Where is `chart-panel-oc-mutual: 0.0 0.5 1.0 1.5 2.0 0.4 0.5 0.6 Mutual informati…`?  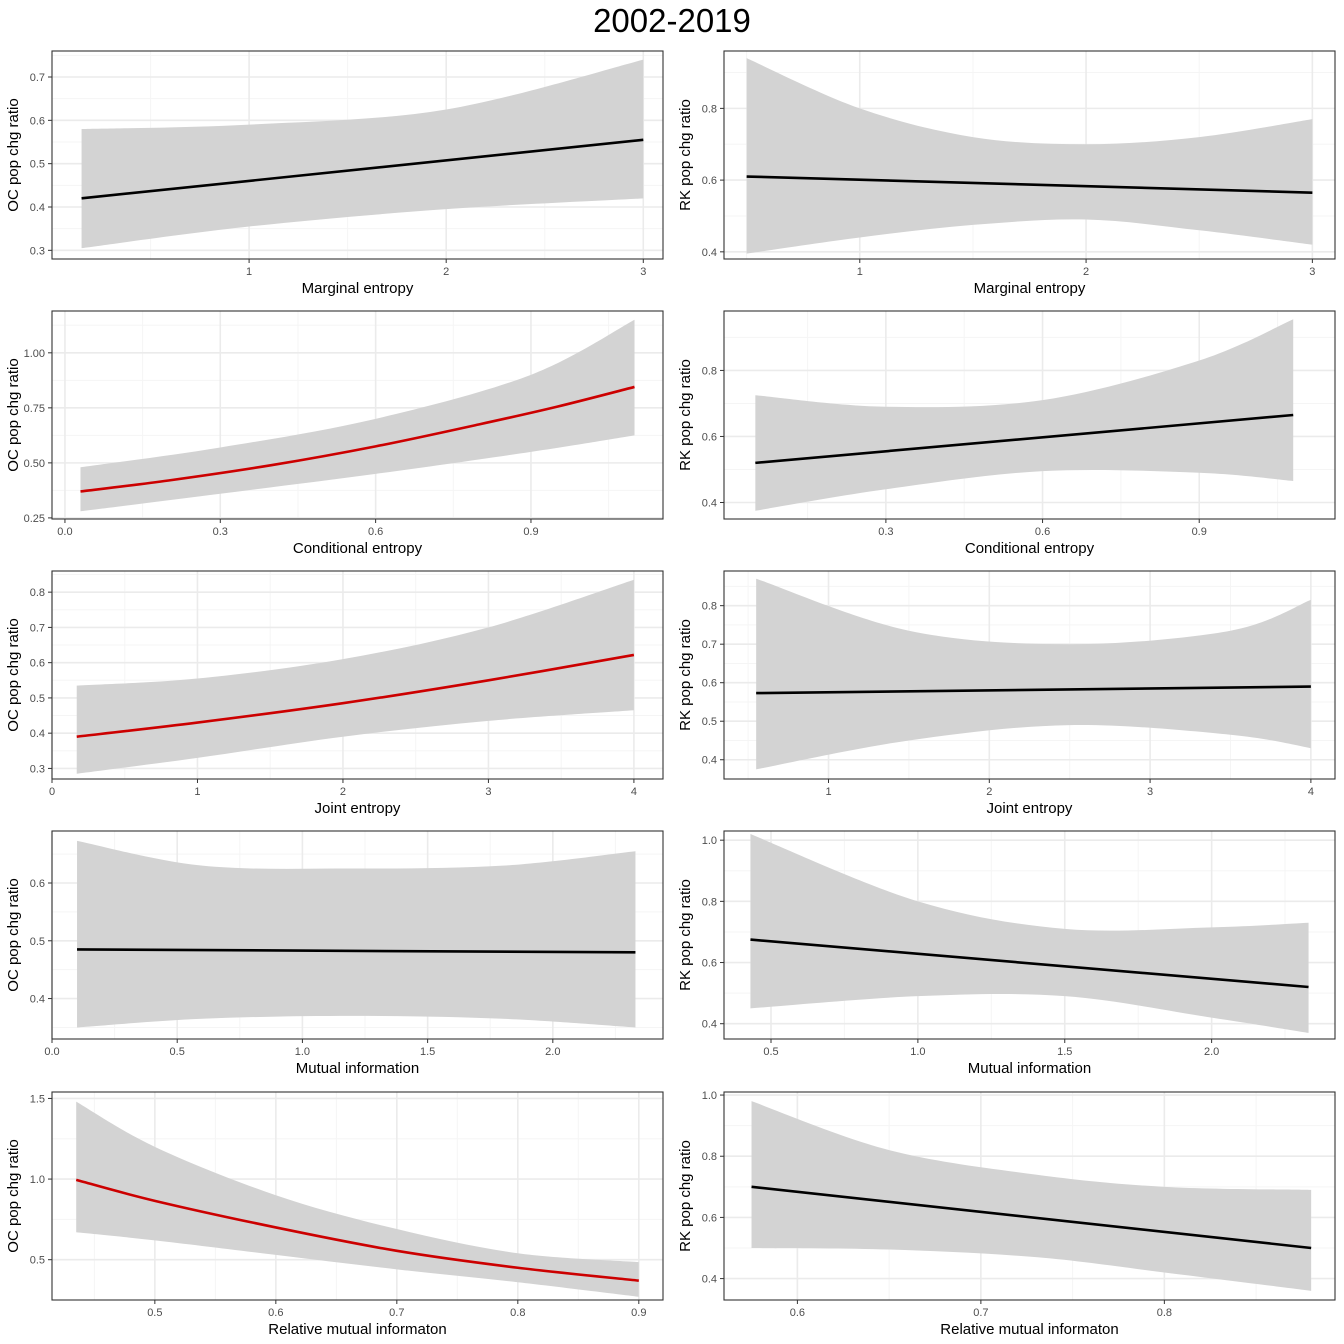 chart-panel-oc-mutual: 0.0 0.5 1.0 1.5 2.0 0.4 0.5 0.6 Mutual informati… is located at coordinates (334, 953).